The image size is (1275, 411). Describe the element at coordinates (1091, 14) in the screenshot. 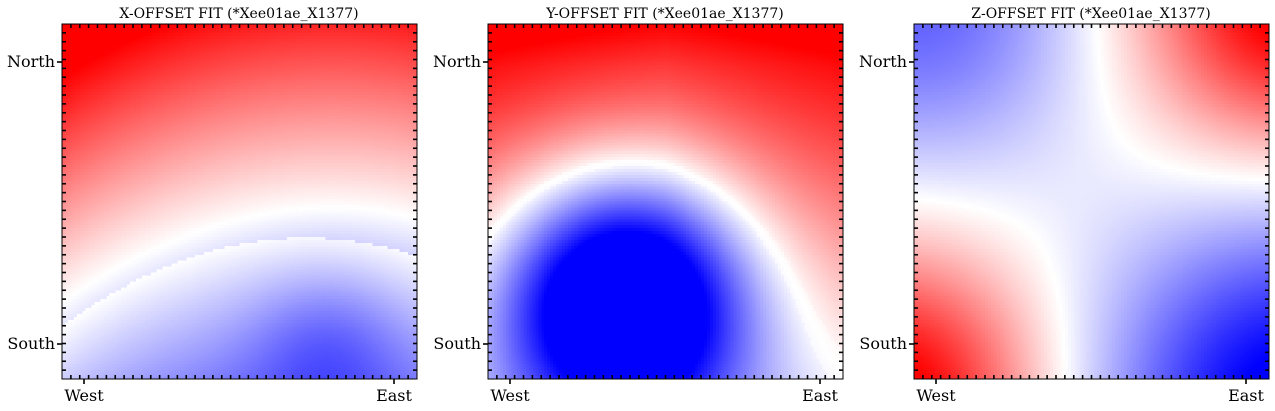

I see `chart-title: Z-OFFSET FIT (*Xee01ae_X1377)` at that location.